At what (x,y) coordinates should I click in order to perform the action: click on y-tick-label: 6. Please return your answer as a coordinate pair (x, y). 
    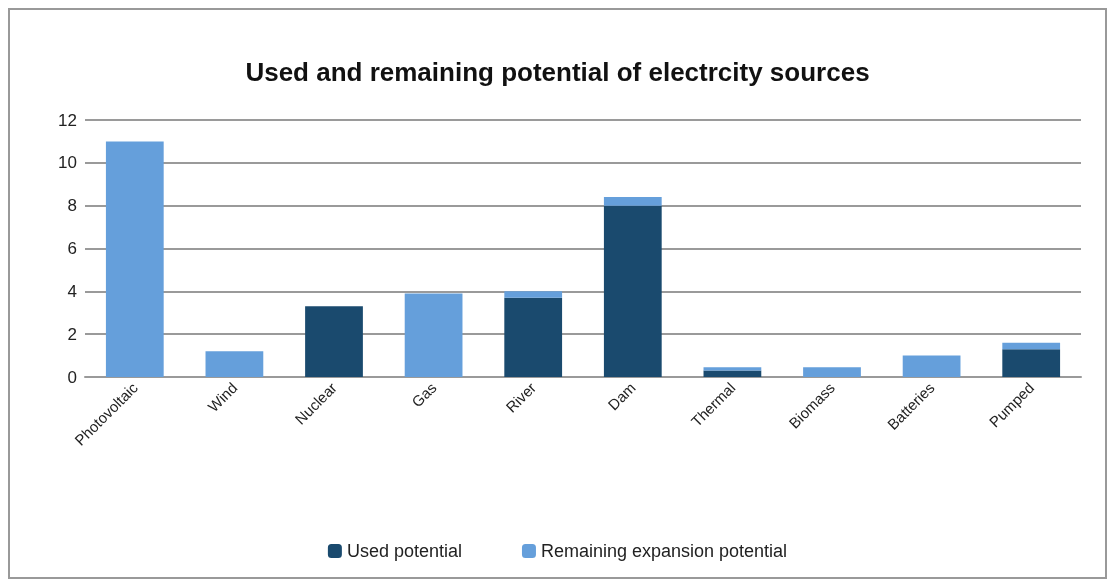
    Looking at the image, I should click on (72, 248).